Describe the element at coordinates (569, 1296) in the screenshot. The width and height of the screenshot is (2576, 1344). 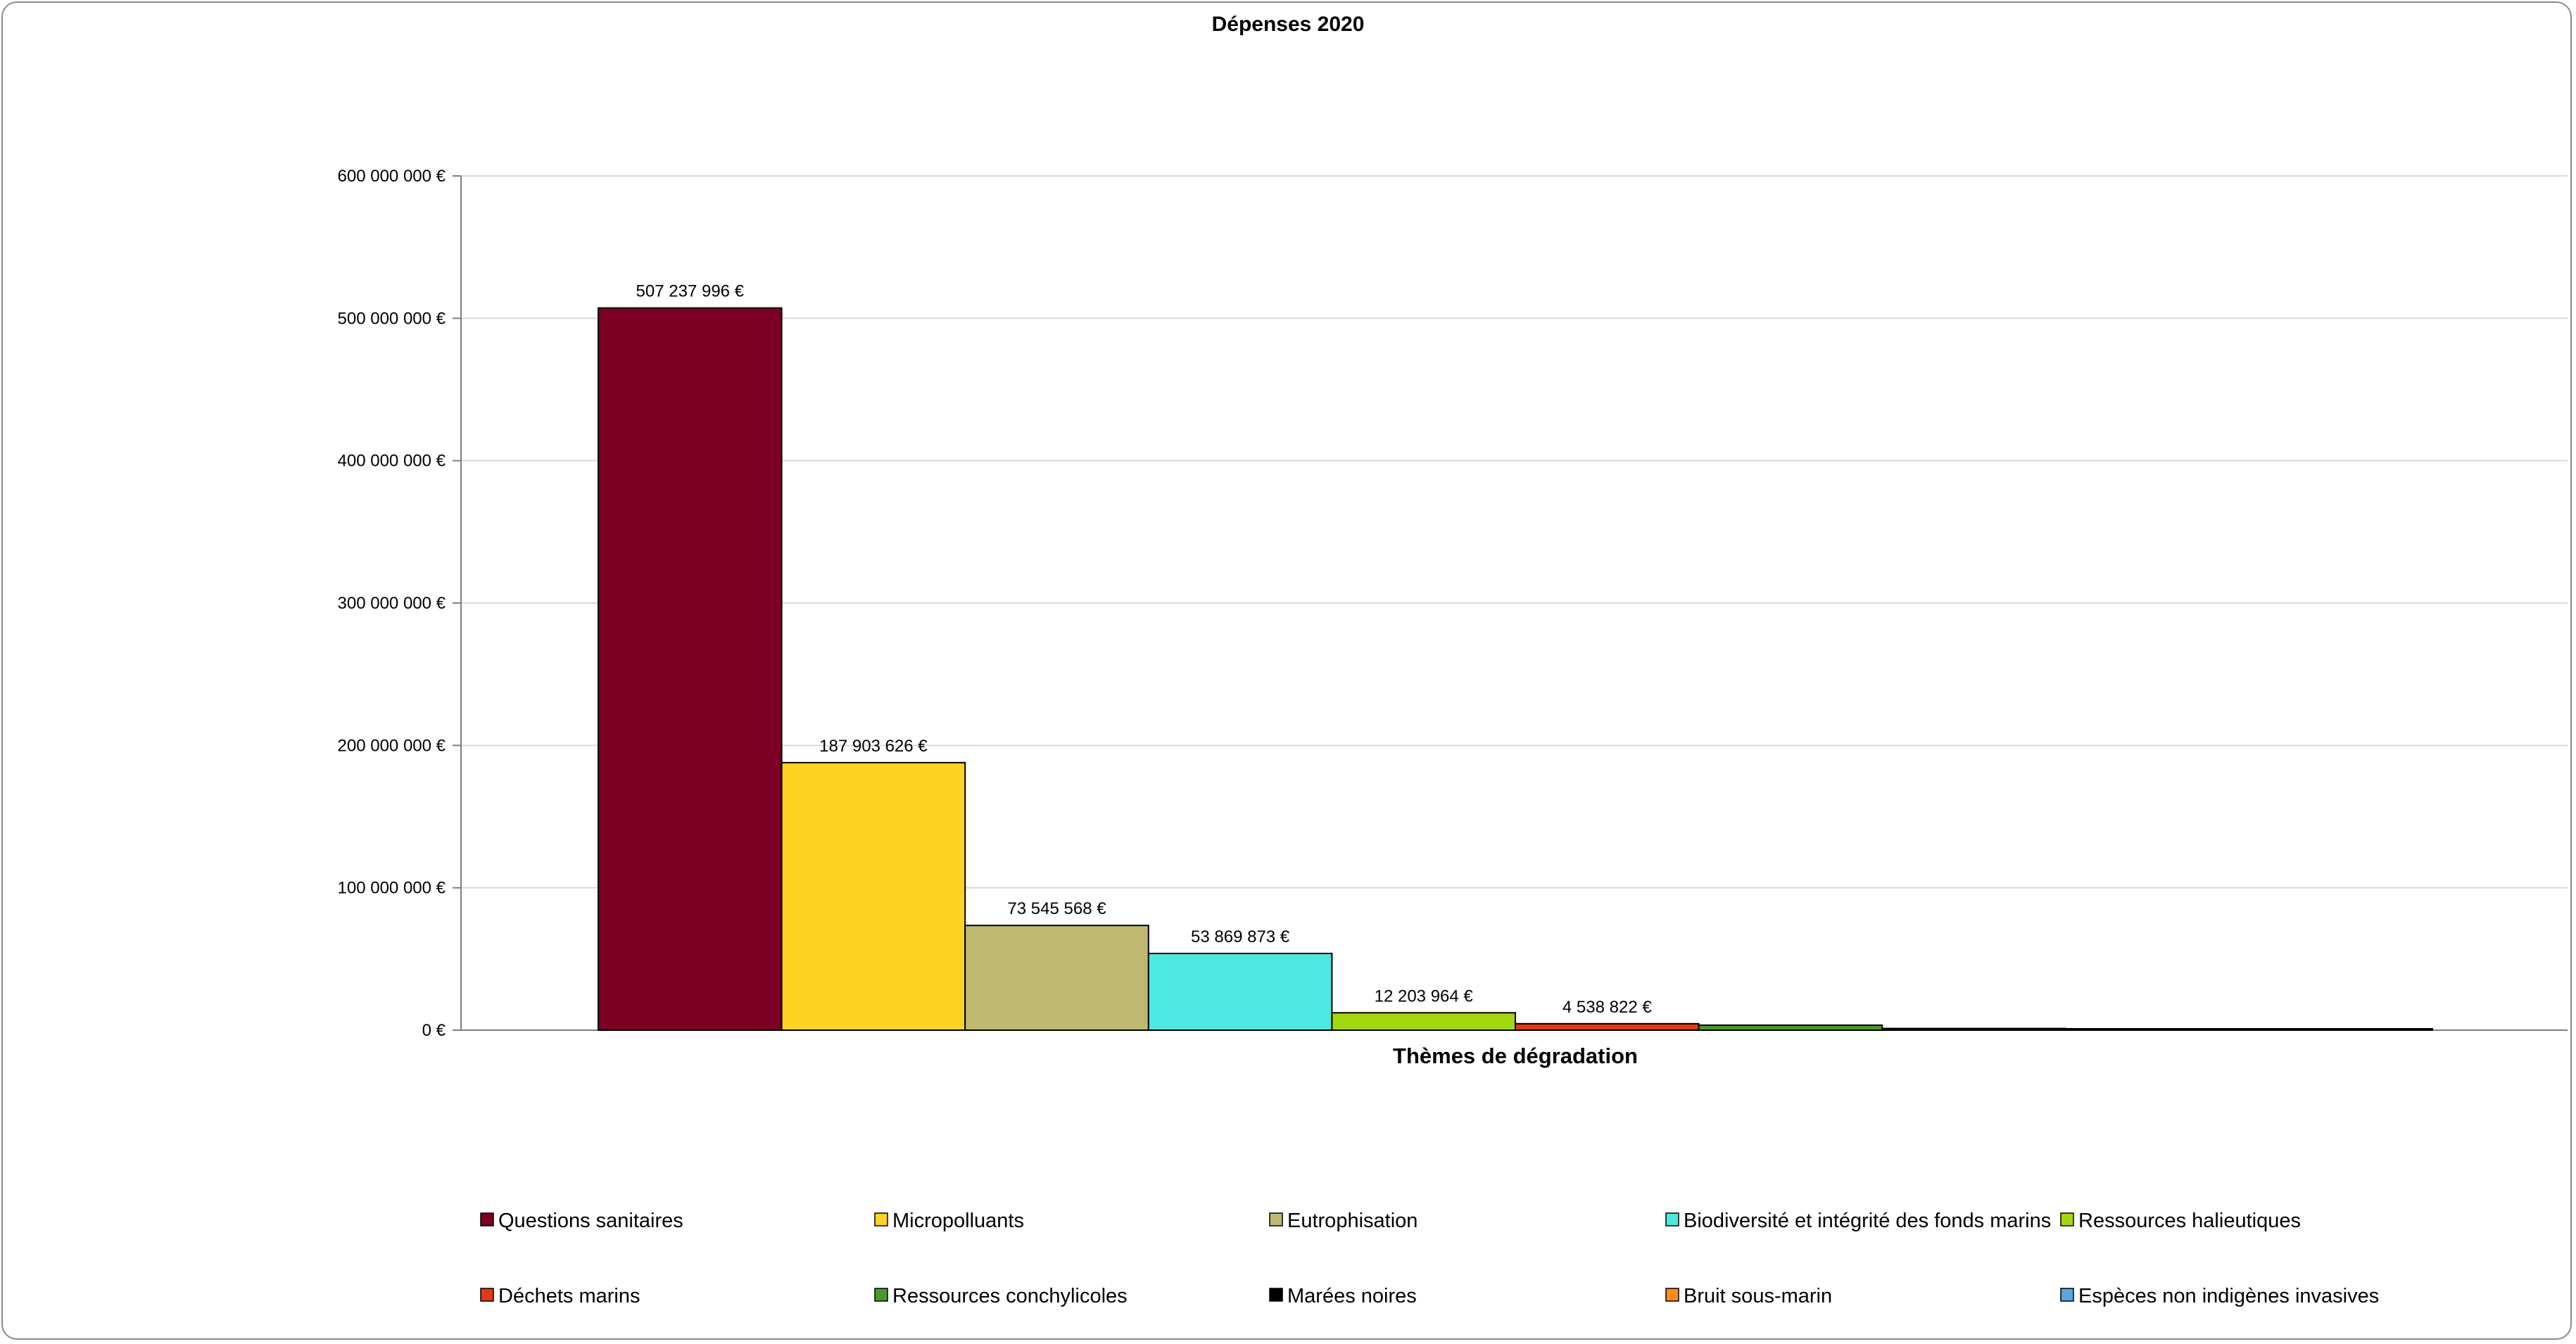
I see `legend-item-6: Déchets marins` at that location.